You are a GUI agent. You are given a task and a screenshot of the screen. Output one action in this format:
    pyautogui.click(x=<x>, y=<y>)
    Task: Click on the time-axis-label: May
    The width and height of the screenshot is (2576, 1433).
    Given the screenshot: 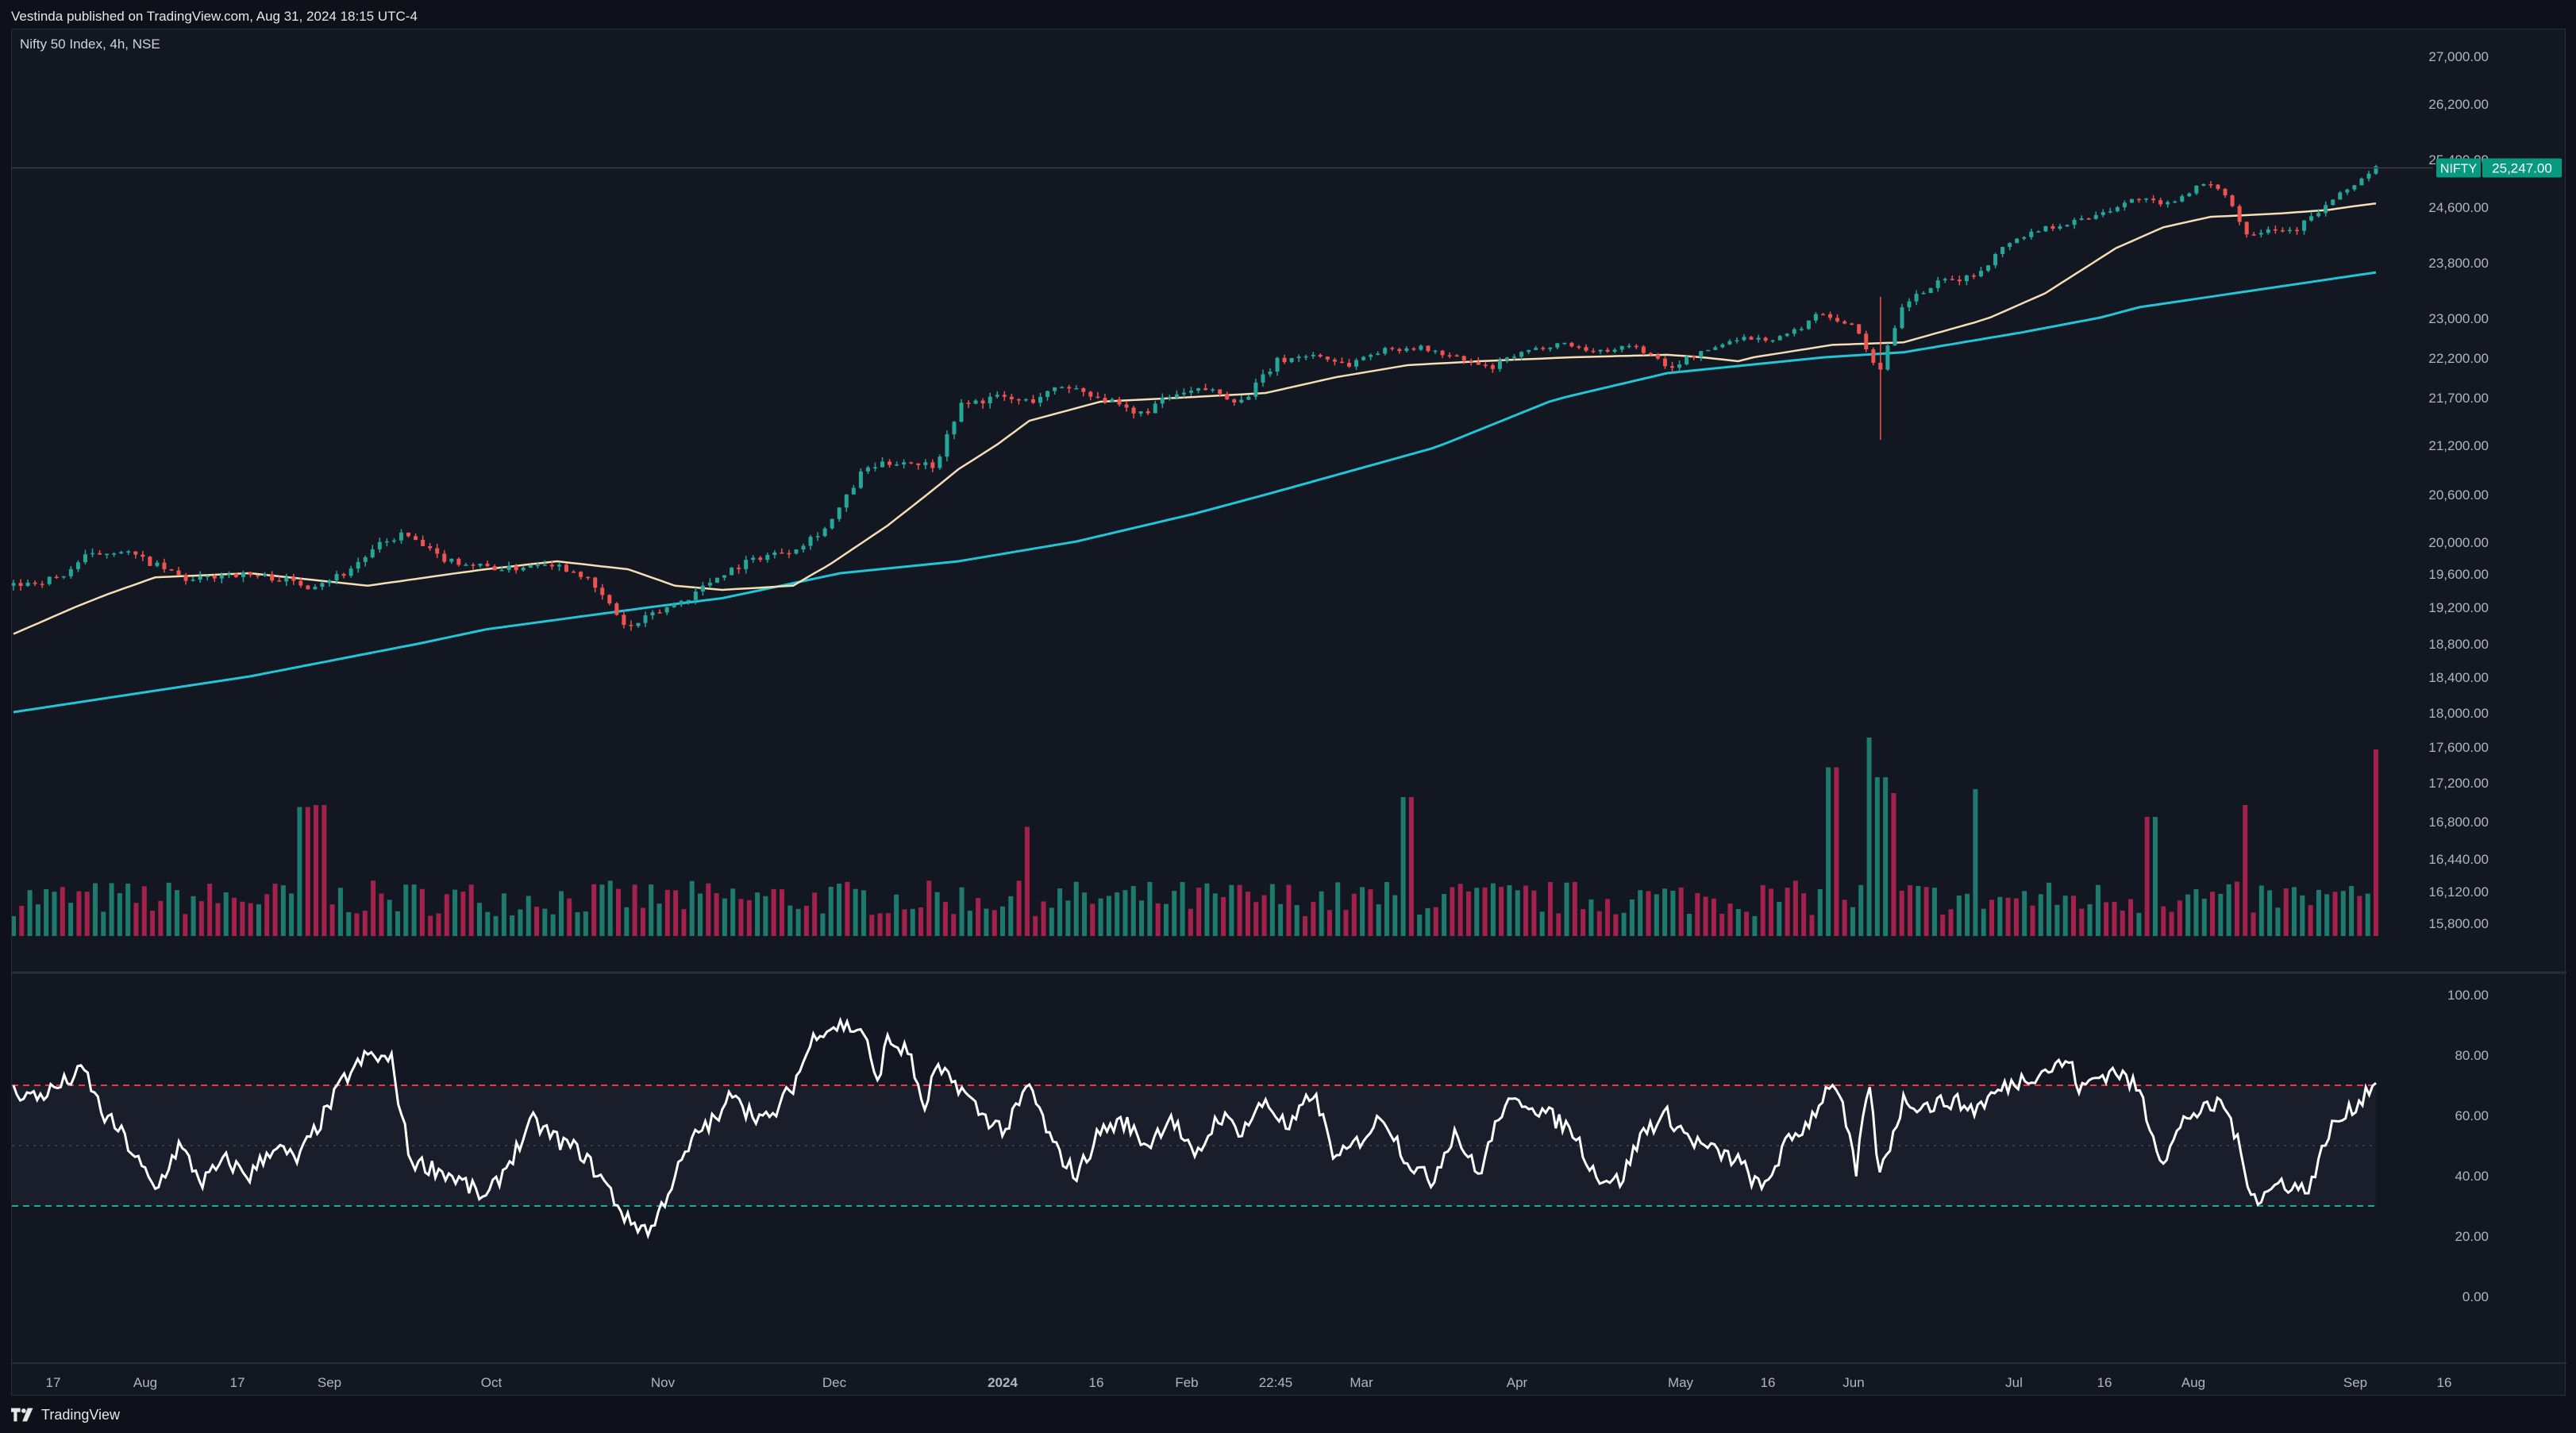 What is the action you would take?
    pyautogui.click(x=1681, y=1382)
    